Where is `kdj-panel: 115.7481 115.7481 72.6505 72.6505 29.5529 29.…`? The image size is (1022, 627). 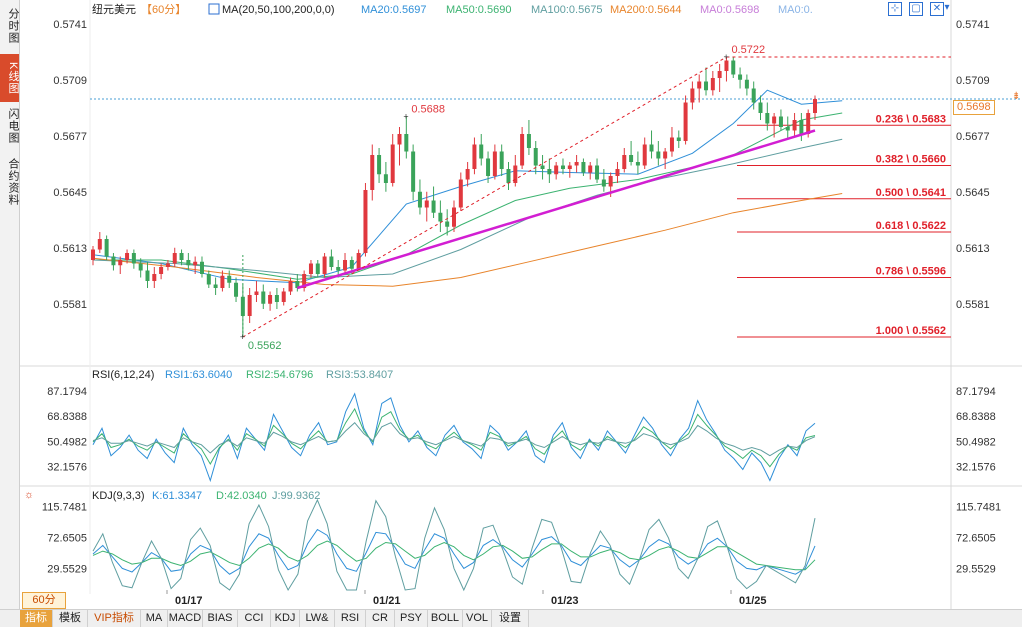 kdj-panel: 115.7481 115.7481 72.6505 72.6505 29.5529 29.… is located at coordinates (521, 545).